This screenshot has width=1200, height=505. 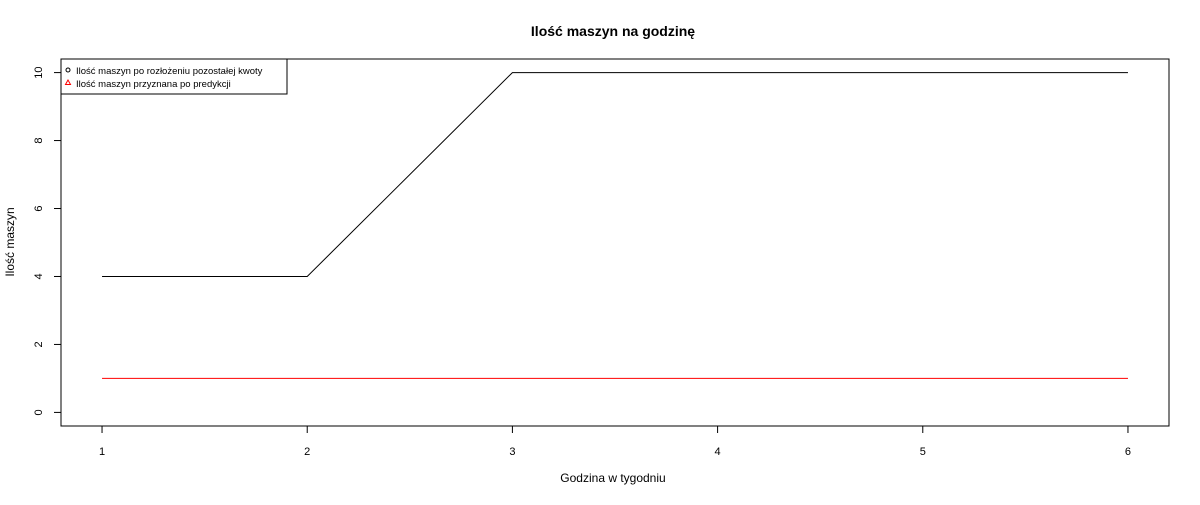 I want to click on x-tick-label: 4, so click(x=718, y=452).